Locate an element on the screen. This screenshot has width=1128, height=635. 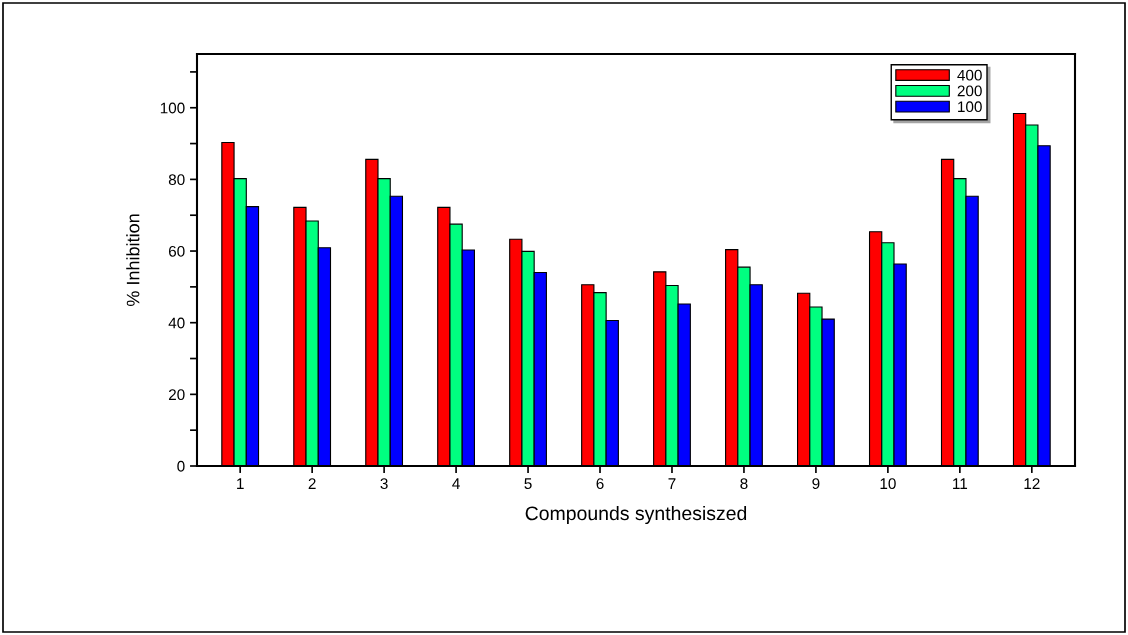
y-tick-label: 20 is located at coordinates (176, 395).